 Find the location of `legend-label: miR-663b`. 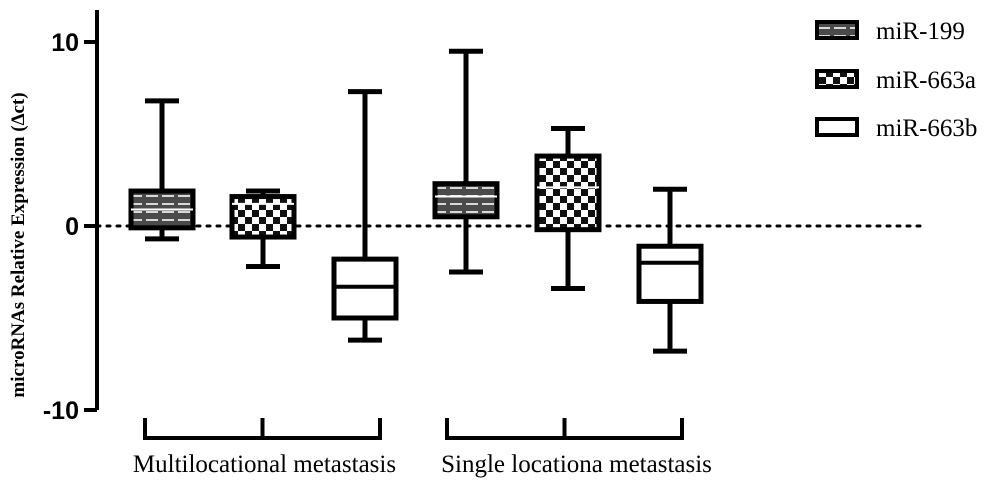

legend-label: miR-663b is located at coordinates (926, 128).